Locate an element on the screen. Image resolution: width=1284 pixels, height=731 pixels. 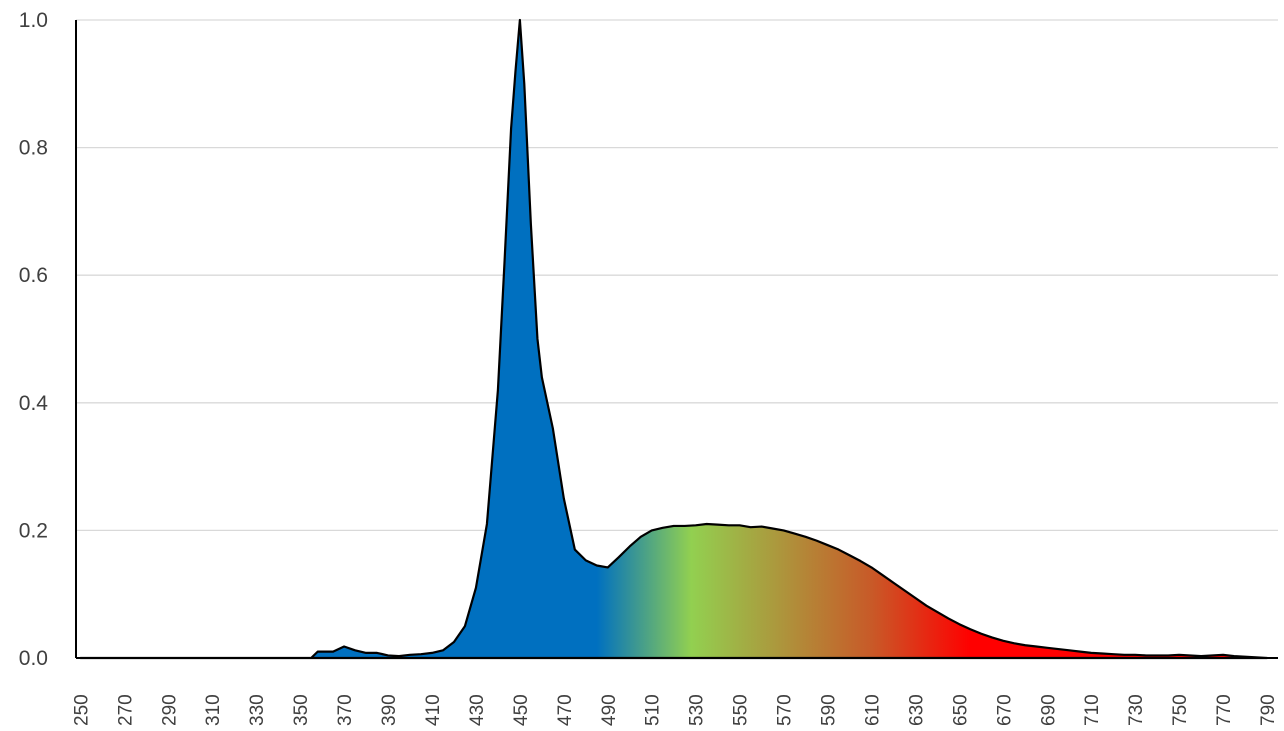
x-tick-label: 270 is located at coordinates (125, 710).